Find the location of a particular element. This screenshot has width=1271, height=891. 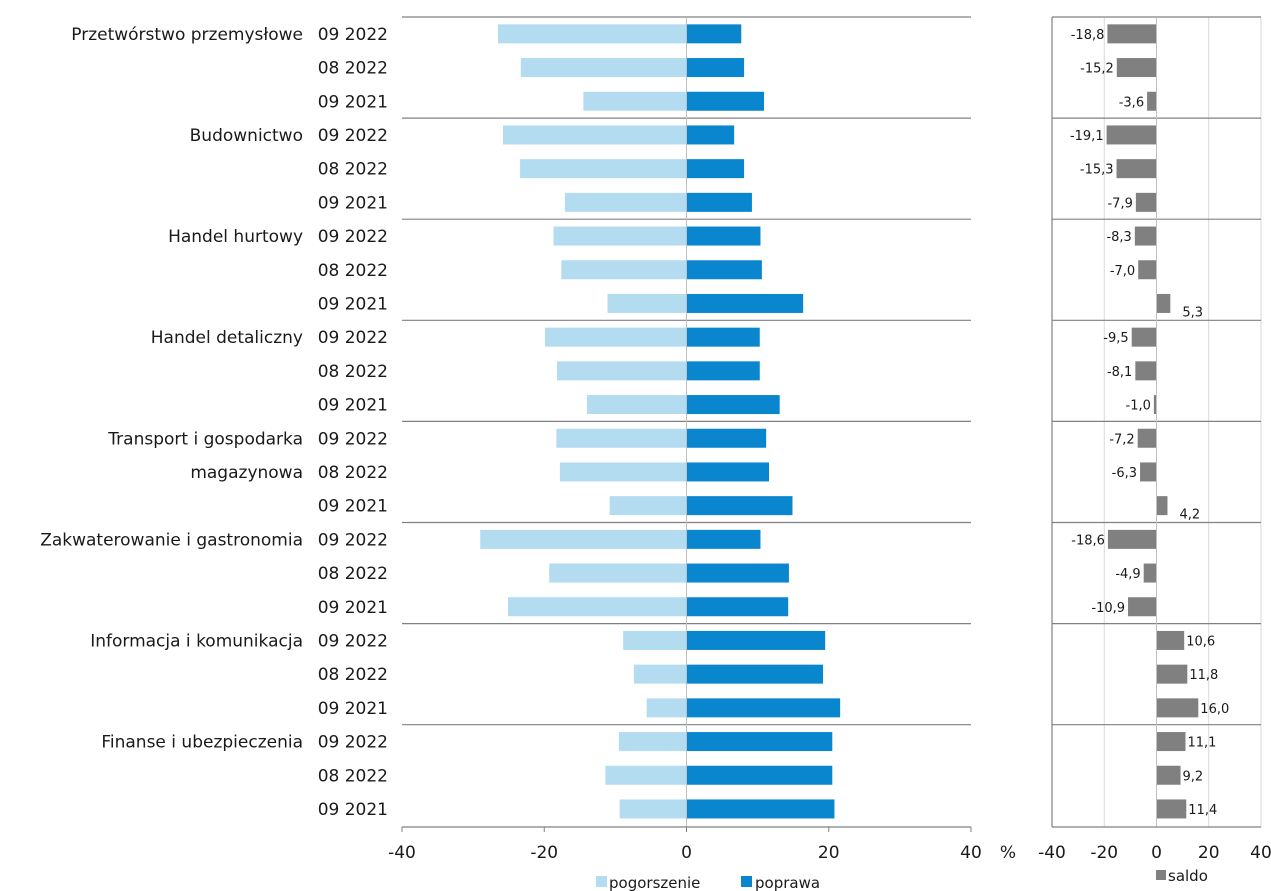

saldo-value-label: 9,2 is located at coordinates (1193, 776).